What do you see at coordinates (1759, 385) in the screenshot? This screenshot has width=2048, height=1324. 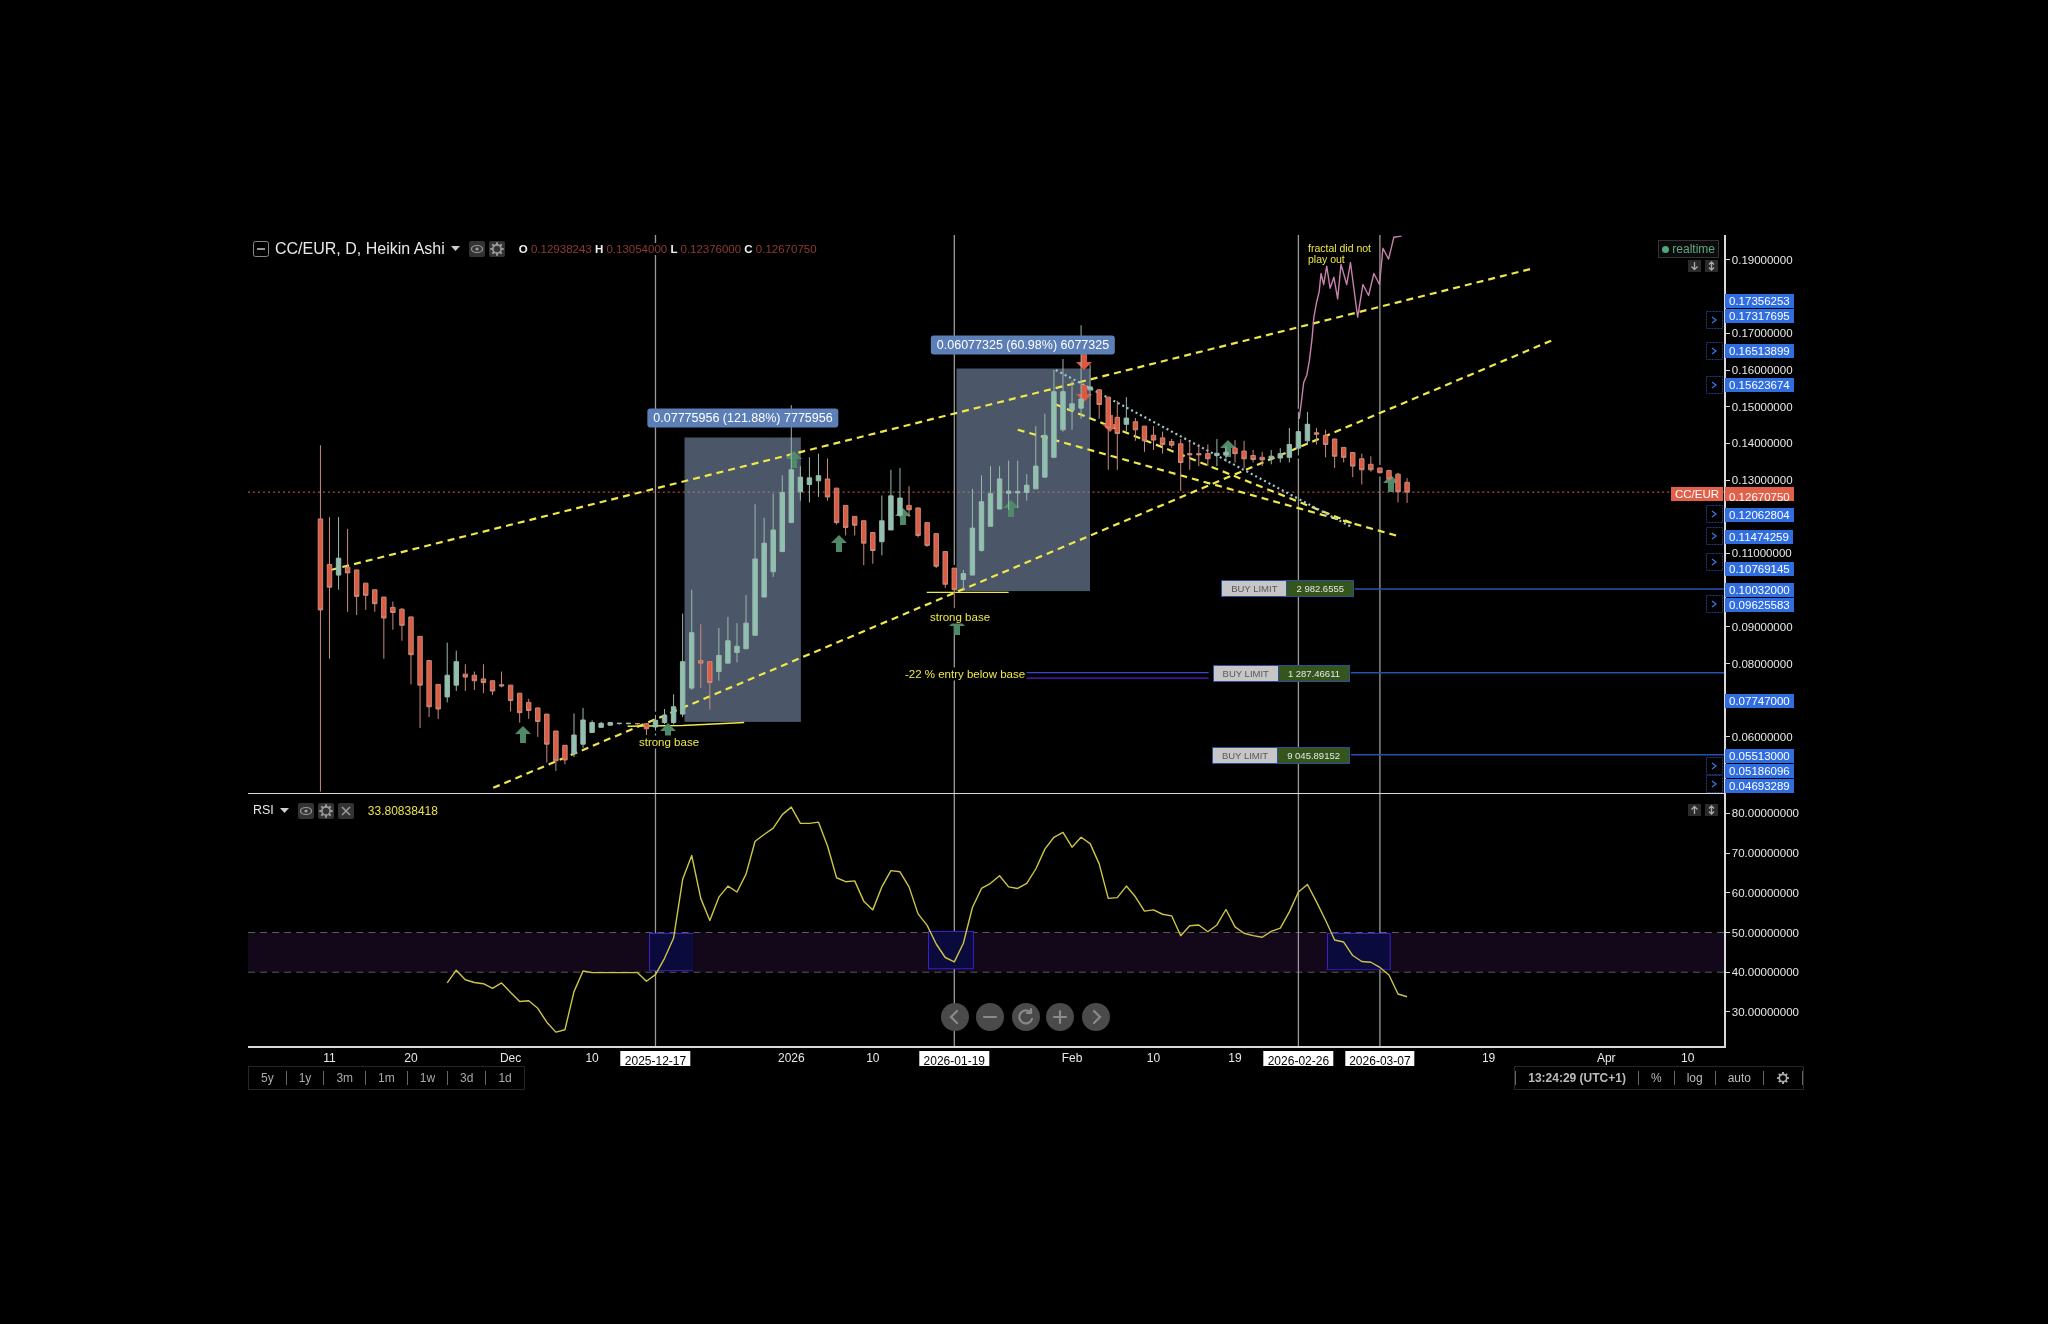 I see `text: 0.15623674` at bounding box center [1759, 385].